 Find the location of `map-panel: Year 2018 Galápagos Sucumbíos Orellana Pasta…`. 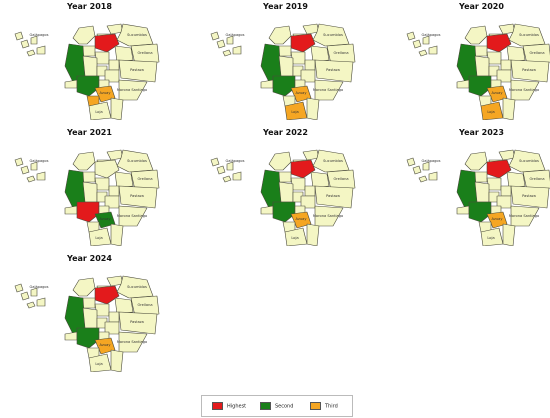

map-panel: Year 2018 Galápagos Sucumbíos Orellana Pasta… is located at coordinates (89, 61).